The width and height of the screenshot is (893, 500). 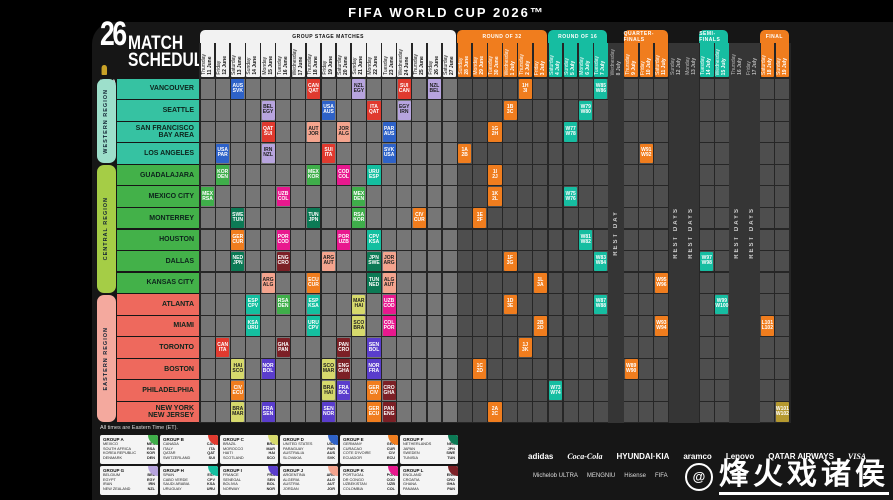 What do you see at coordinates (464, 60) in the screenshot?
I see `date-header: Sunday 28 June` at bounding box center [464, 60].